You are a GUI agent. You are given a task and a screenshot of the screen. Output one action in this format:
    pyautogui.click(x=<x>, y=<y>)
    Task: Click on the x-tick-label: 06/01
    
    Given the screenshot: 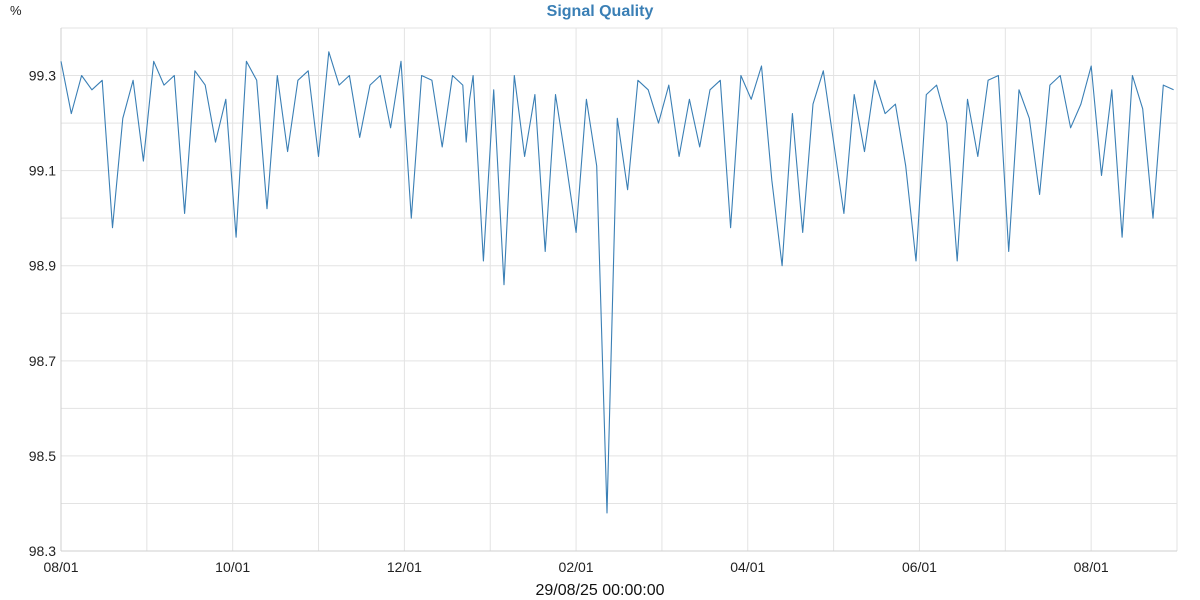 What is the action you would take?
    pyautogui.click(x=919, y=567)
    